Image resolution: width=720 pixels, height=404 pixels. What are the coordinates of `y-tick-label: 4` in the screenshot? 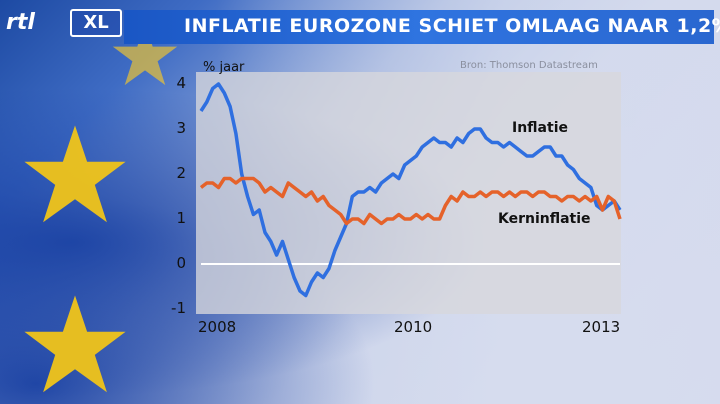 It's located at (181, 83).